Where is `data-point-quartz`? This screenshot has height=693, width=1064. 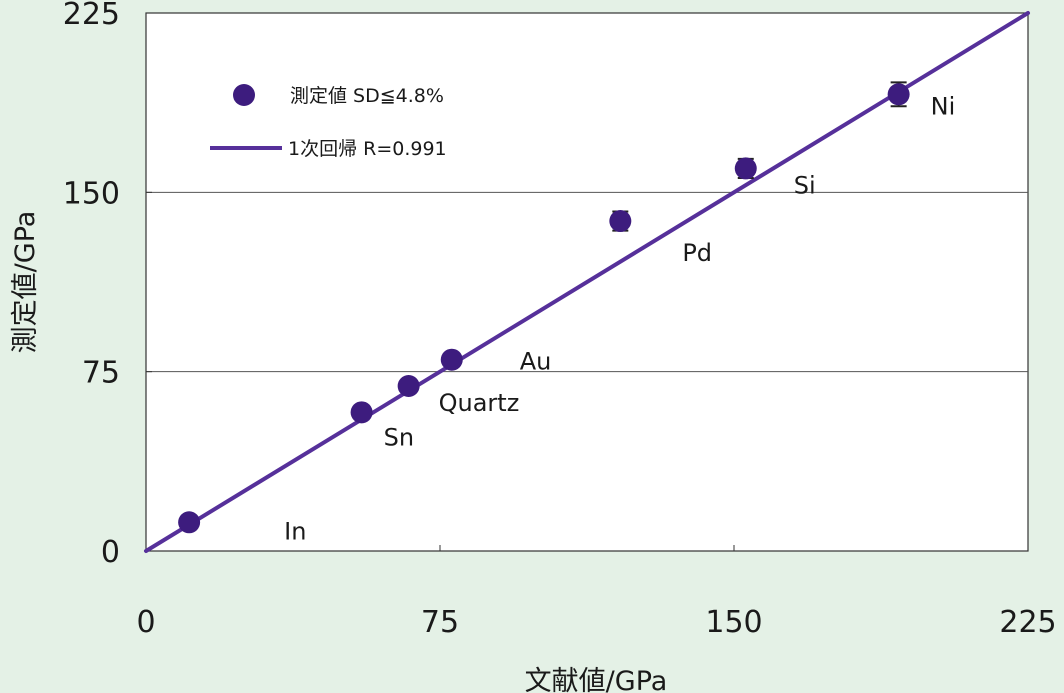 data-point-quartz is located at coordinates (408, 386).